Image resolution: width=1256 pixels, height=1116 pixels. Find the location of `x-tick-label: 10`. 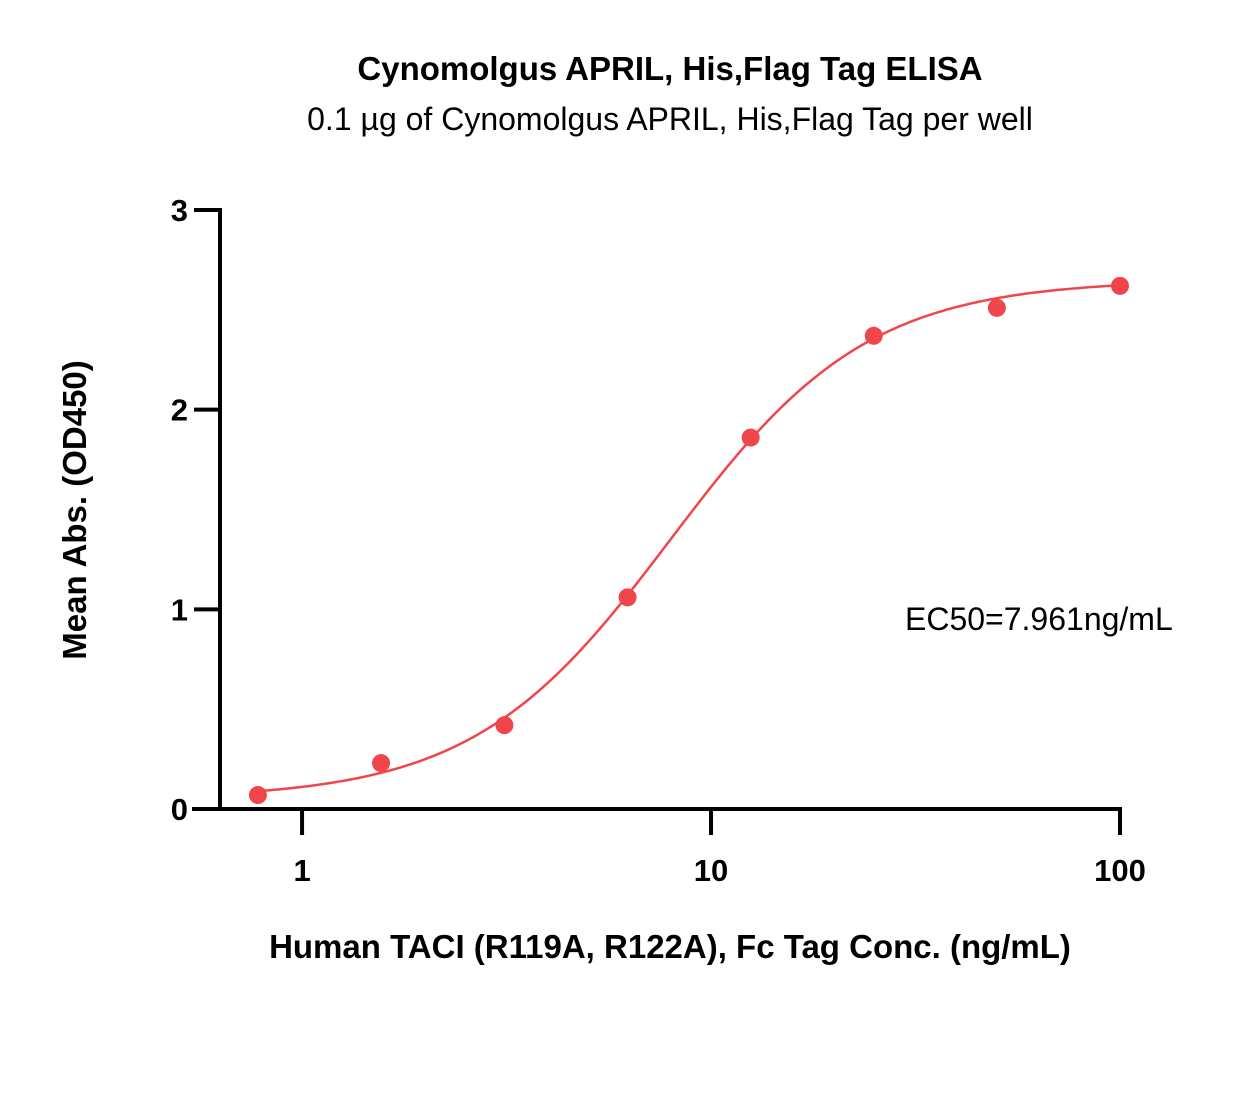

x-tick-label: 10 is located at coordinates (711, 870).